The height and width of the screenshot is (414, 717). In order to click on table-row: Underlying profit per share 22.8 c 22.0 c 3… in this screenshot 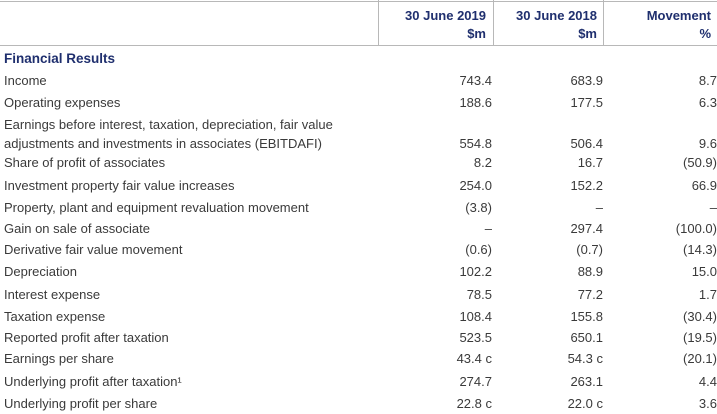, I will do `click(360, 403)`.